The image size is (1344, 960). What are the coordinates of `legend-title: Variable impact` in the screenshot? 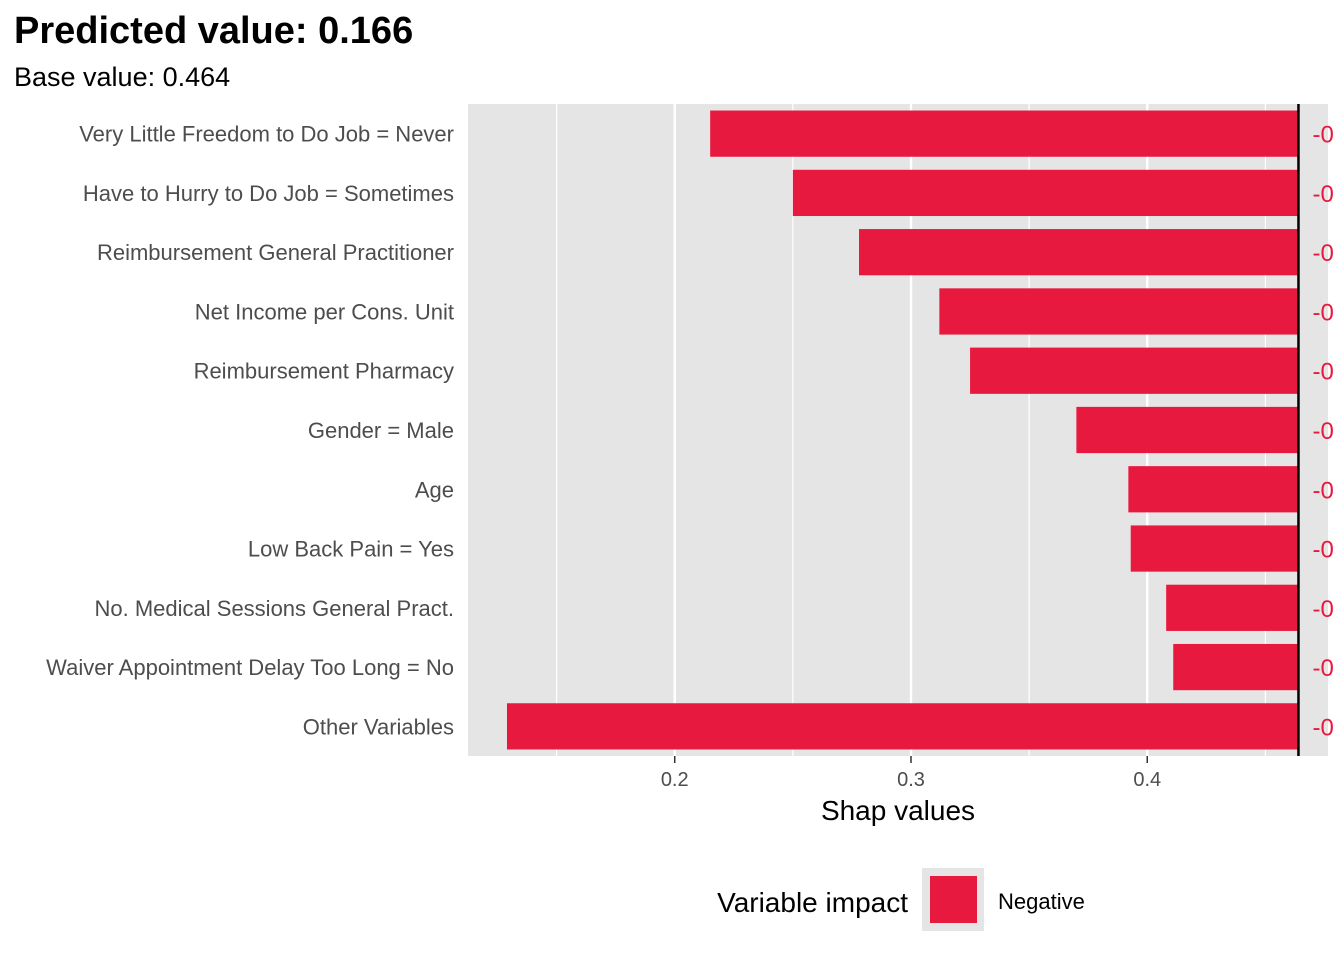 It's located at (812, 902).